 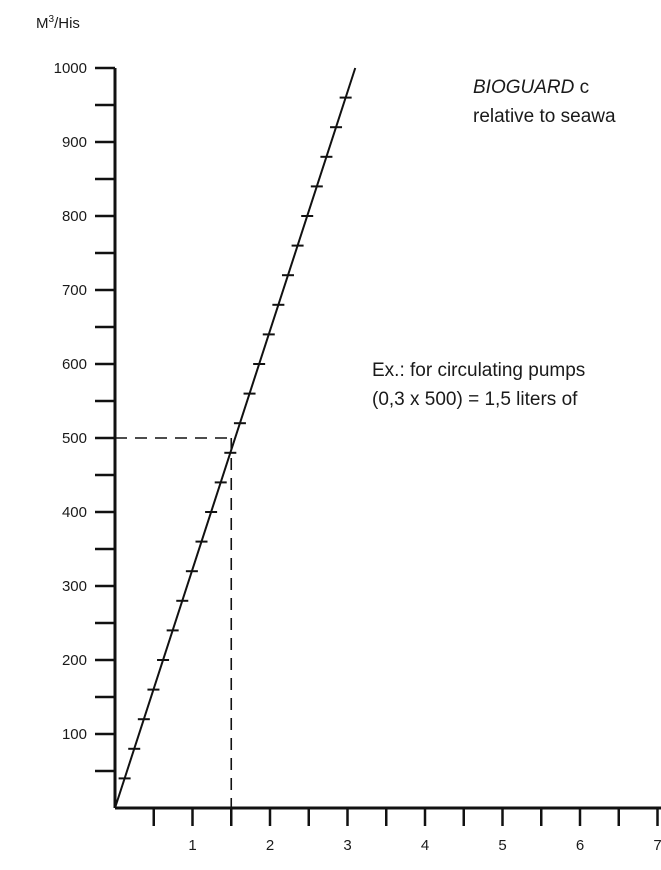 I want to click on x-tick-label: 7, so click(x=657, y=845).